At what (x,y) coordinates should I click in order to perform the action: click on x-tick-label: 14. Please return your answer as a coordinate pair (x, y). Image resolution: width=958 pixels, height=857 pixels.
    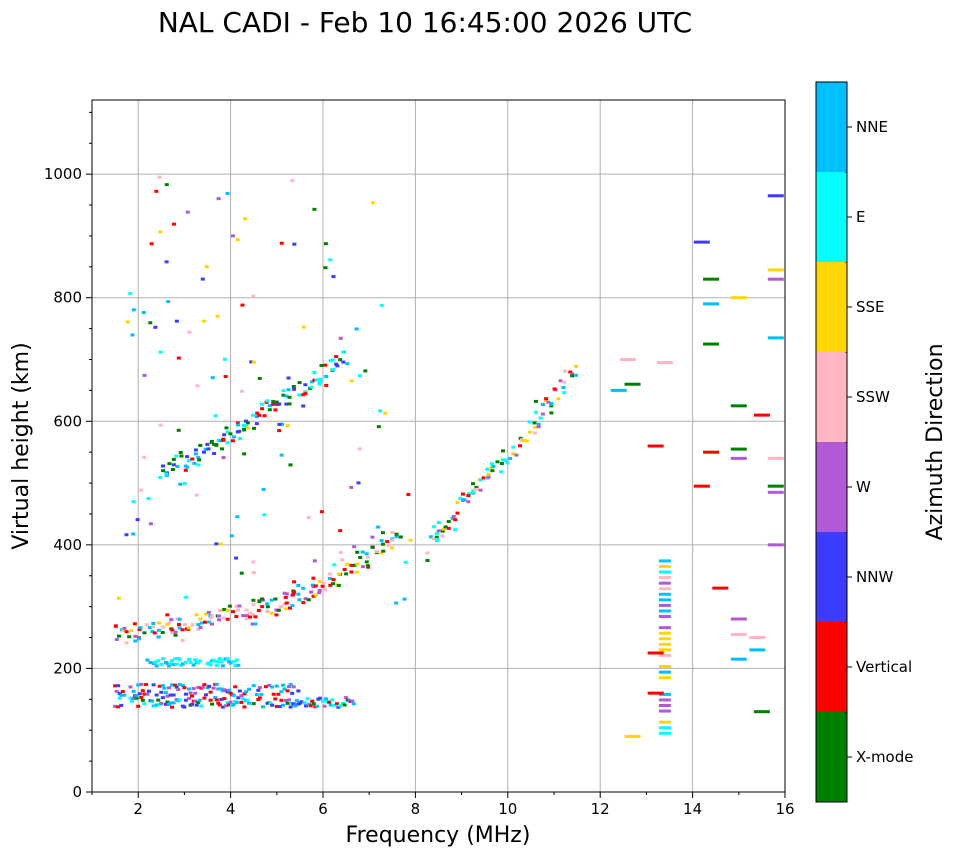
    Looking at the image, I should click on (692, 809).